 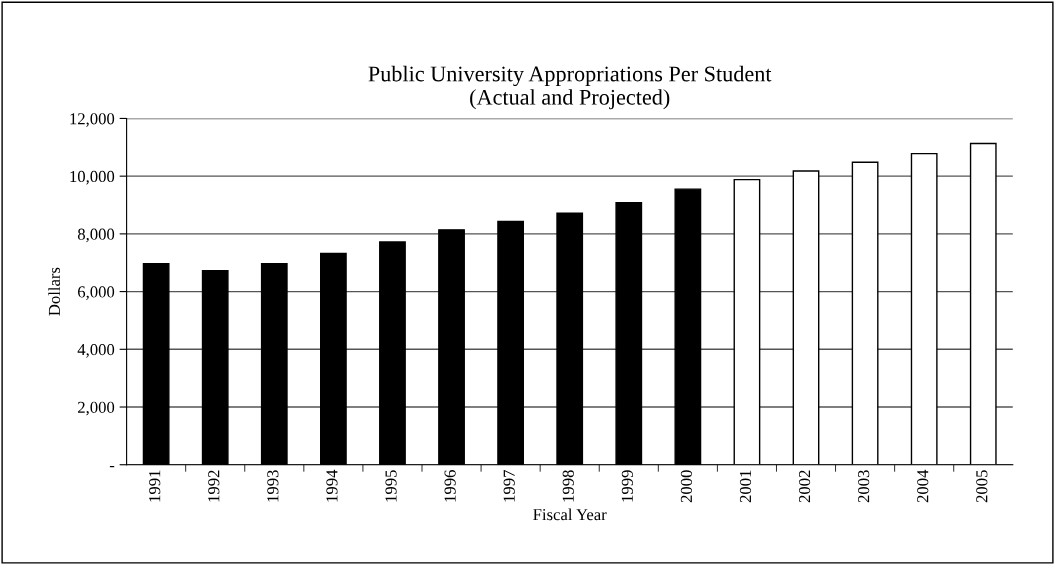 I want to click on y-tick-label: 10,000, so click(x=92, y=177).